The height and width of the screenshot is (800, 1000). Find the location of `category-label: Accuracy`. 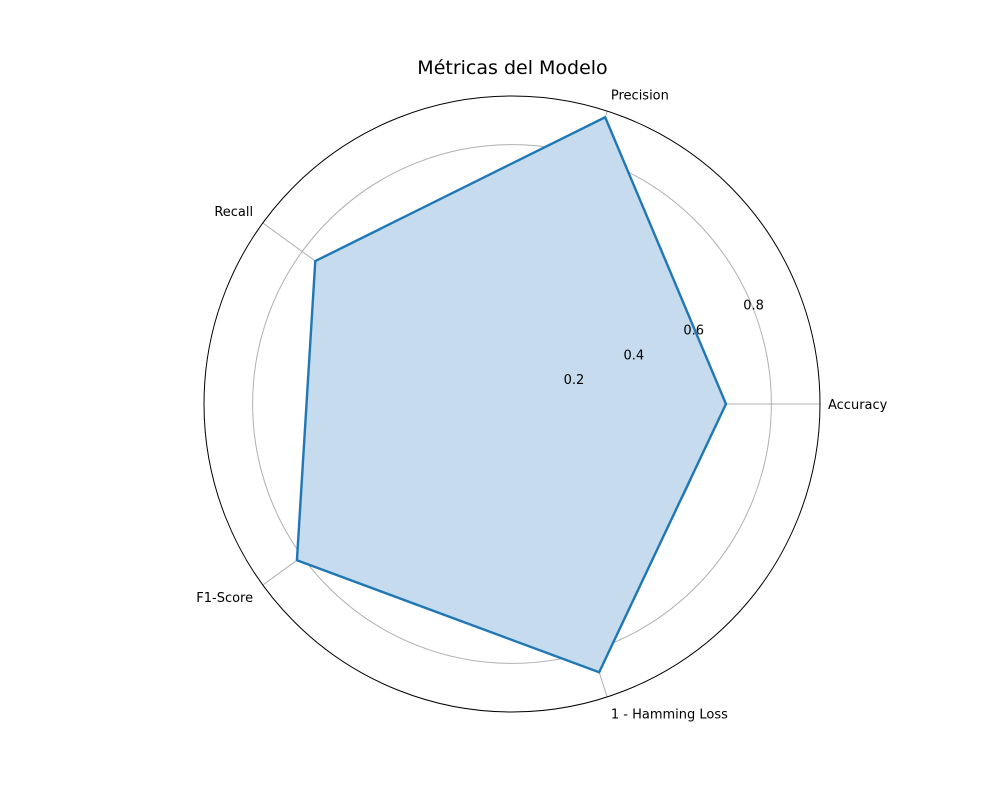

category-label: Accuracy is located at coordinates (858, 405).